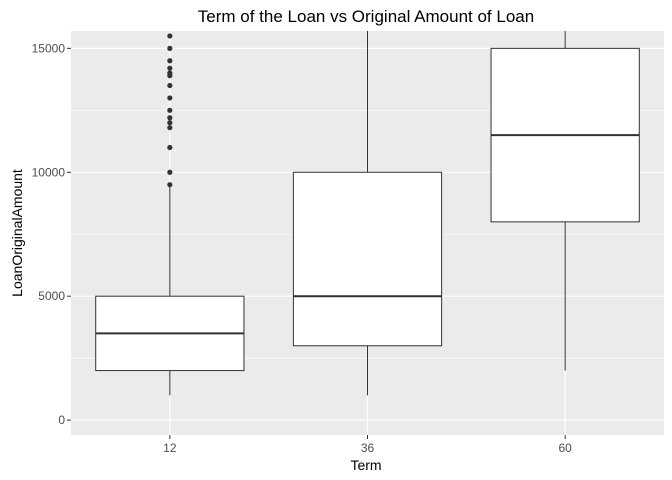 Image resolution: width=672 pixels, height=480 pixels. I want to click on box-iqr, so click(367, 259).